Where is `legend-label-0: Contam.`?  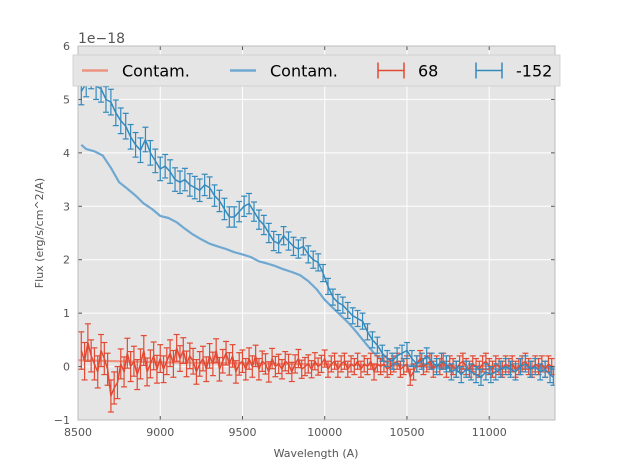
legend-label-0: Contam. is located at coordinates (156, 71).